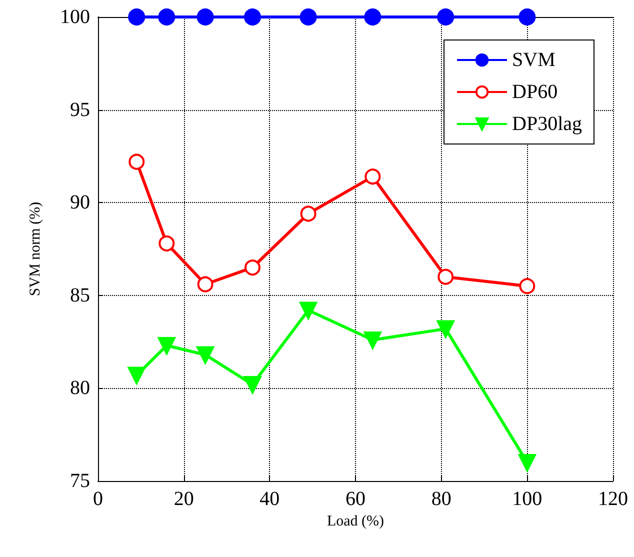 This screenshot has width=634, height=557. Describe the element at coordinates (534, 60) in the screenshot. I see `legend-label: SVM` at that location.